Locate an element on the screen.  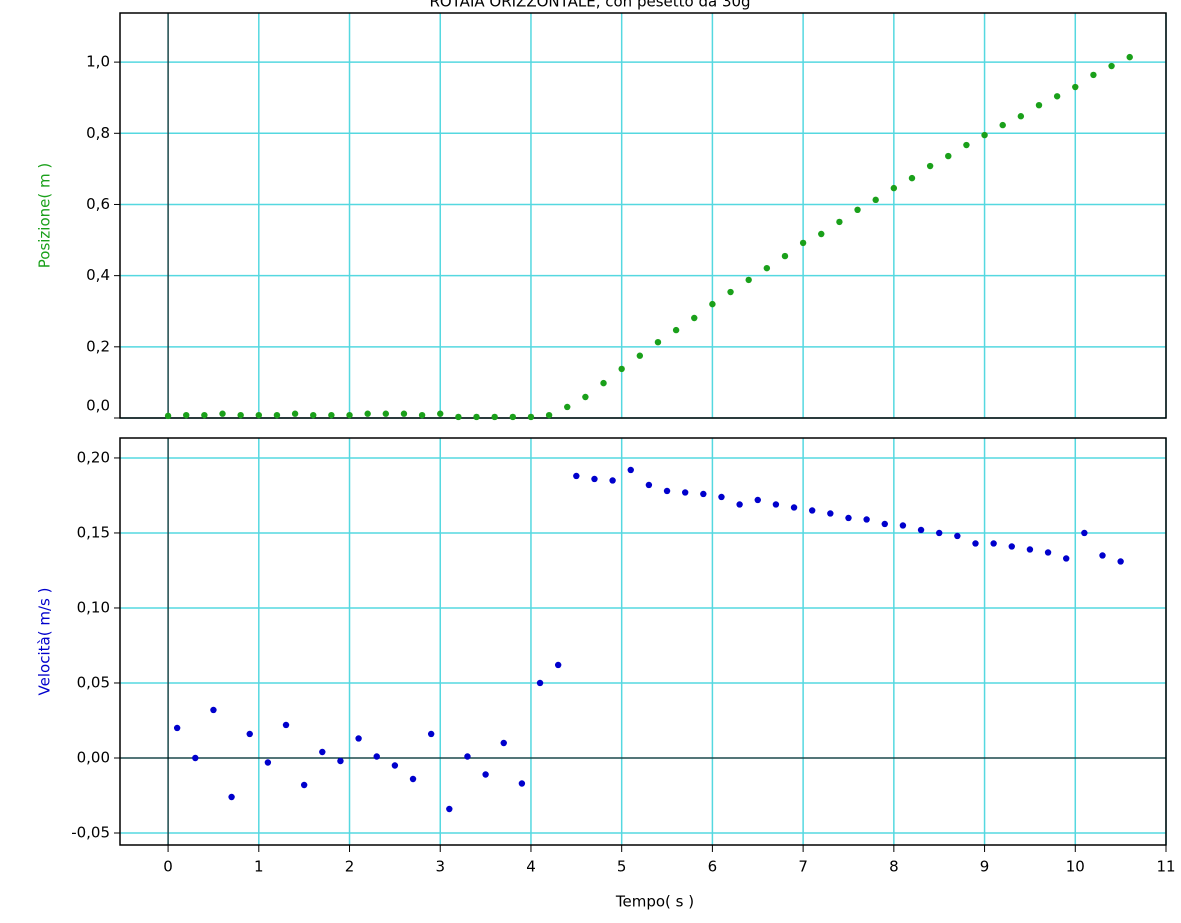
x-axis-label: Tempo( s ) is located at coordinates (654, 902).